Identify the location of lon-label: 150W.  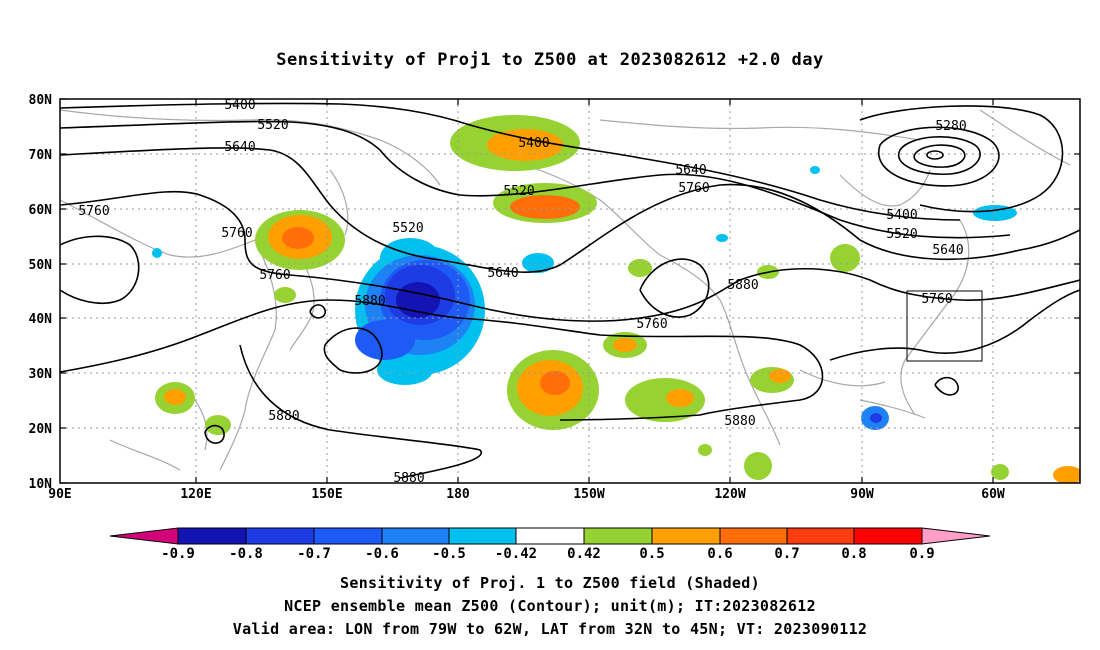
(588, 494).